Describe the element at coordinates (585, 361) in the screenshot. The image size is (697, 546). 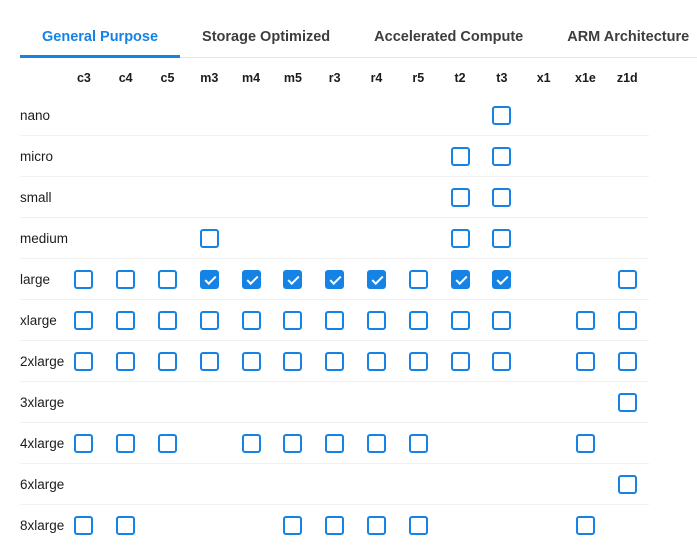
I see `checkbox-2xlarge-x1e` at that location.